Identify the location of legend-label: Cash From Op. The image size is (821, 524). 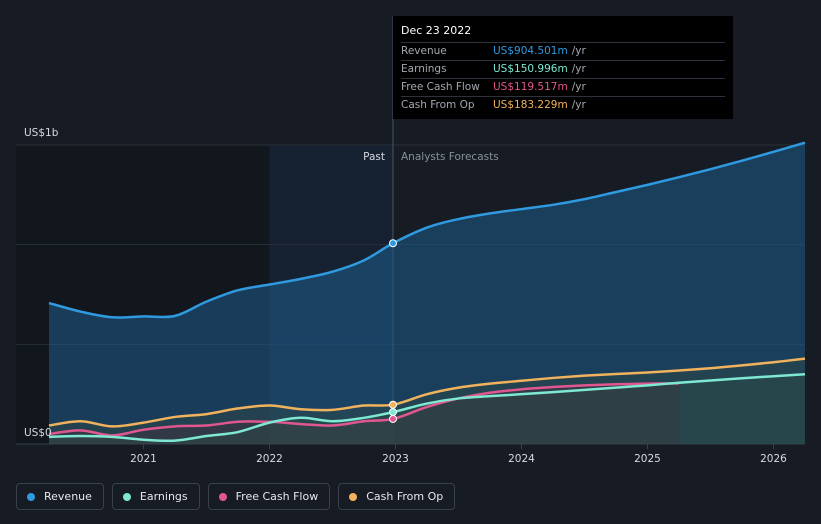
(405, 496).